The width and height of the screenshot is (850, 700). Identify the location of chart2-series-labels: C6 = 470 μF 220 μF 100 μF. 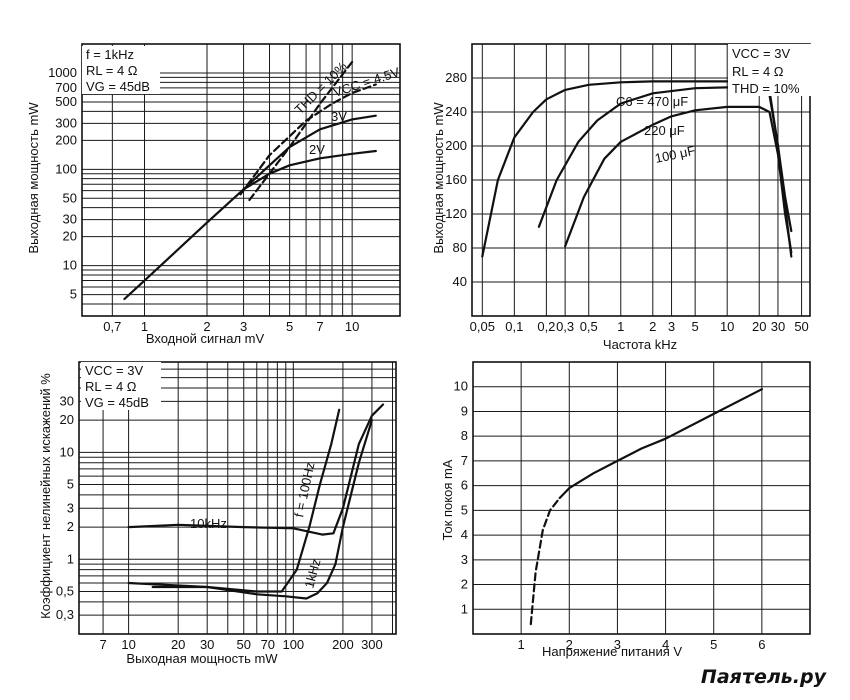
(656, 130).